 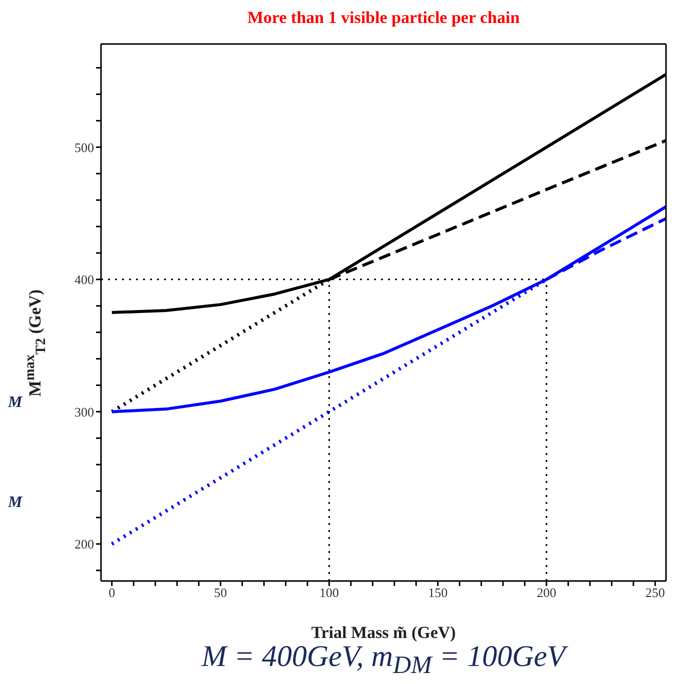 I want to click on x-tick-label: 200, so click(x=546, y=592).